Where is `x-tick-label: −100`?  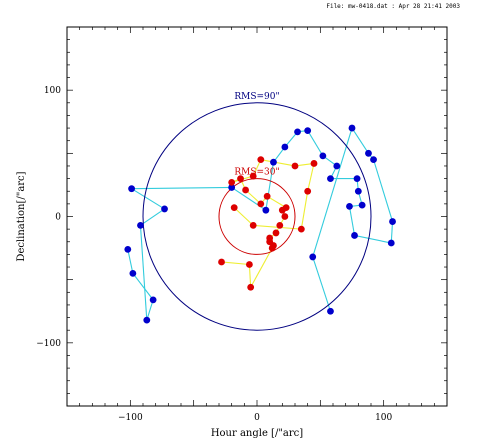
x-tick-label: −100 is located at coordinates (130, 418).